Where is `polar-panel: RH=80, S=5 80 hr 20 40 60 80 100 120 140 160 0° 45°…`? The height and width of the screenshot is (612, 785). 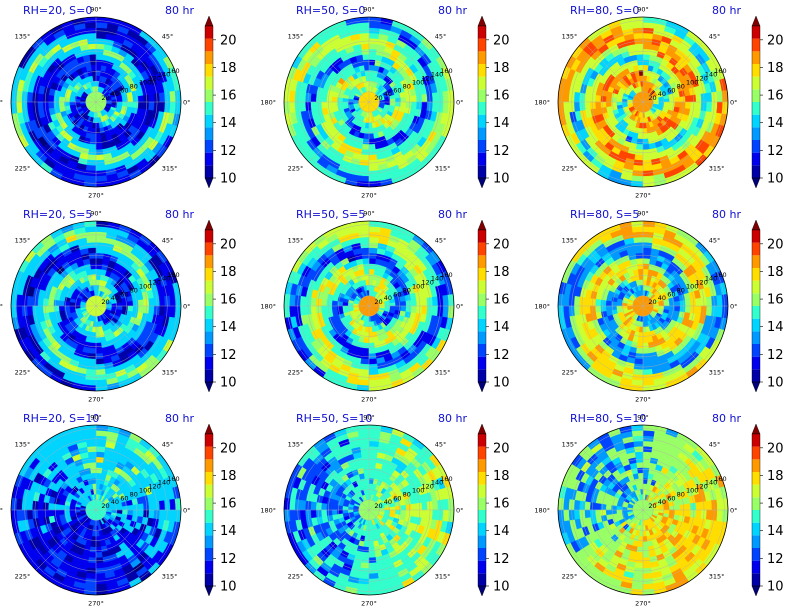
polar-panel: RH=80, S=5 80 hr 20 40 60 80 100 120 140 160 0° 45°… is located at coordinates (659, 306).